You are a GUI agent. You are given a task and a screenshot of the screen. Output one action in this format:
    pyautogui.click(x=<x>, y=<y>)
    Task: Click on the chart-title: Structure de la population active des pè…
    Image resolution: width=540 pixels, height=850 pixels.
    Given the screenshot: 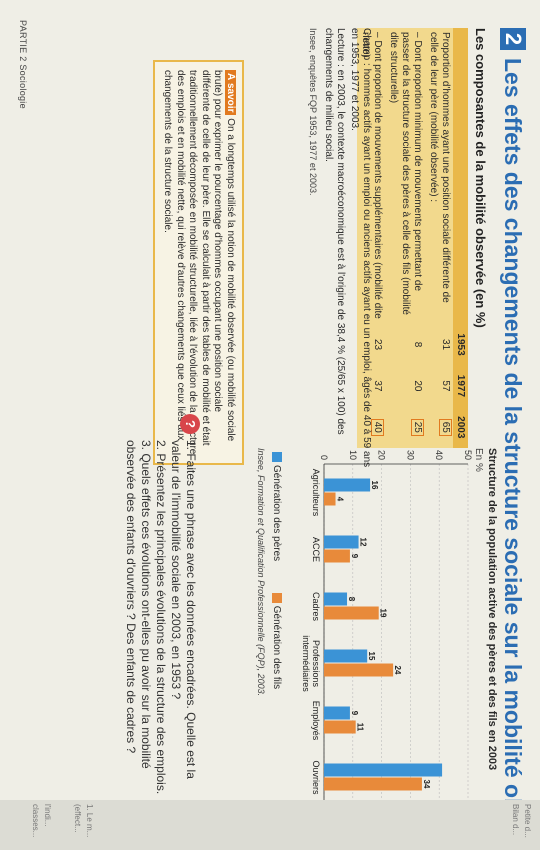 What is the action you would take?
    pyautogui.click(x=492, y=609)
    